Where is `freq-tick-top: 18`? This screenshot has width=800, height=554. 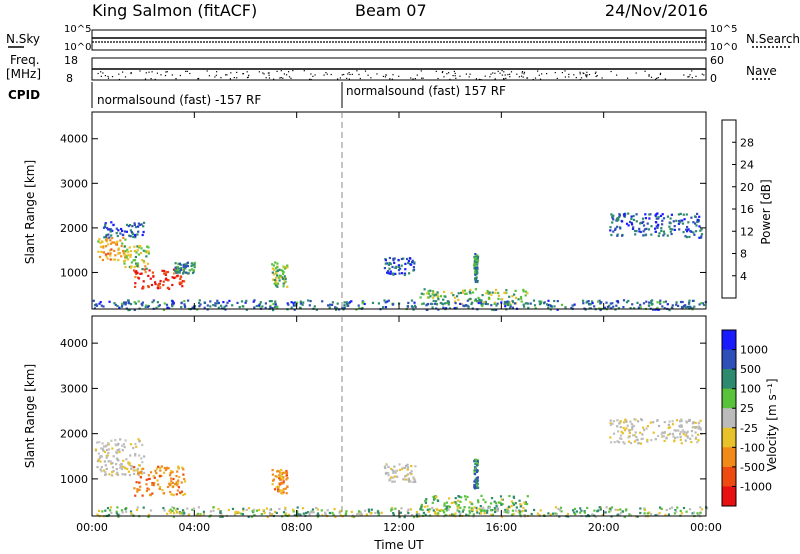 freq-tick-top: 18 is located at coordinates (71, 60).